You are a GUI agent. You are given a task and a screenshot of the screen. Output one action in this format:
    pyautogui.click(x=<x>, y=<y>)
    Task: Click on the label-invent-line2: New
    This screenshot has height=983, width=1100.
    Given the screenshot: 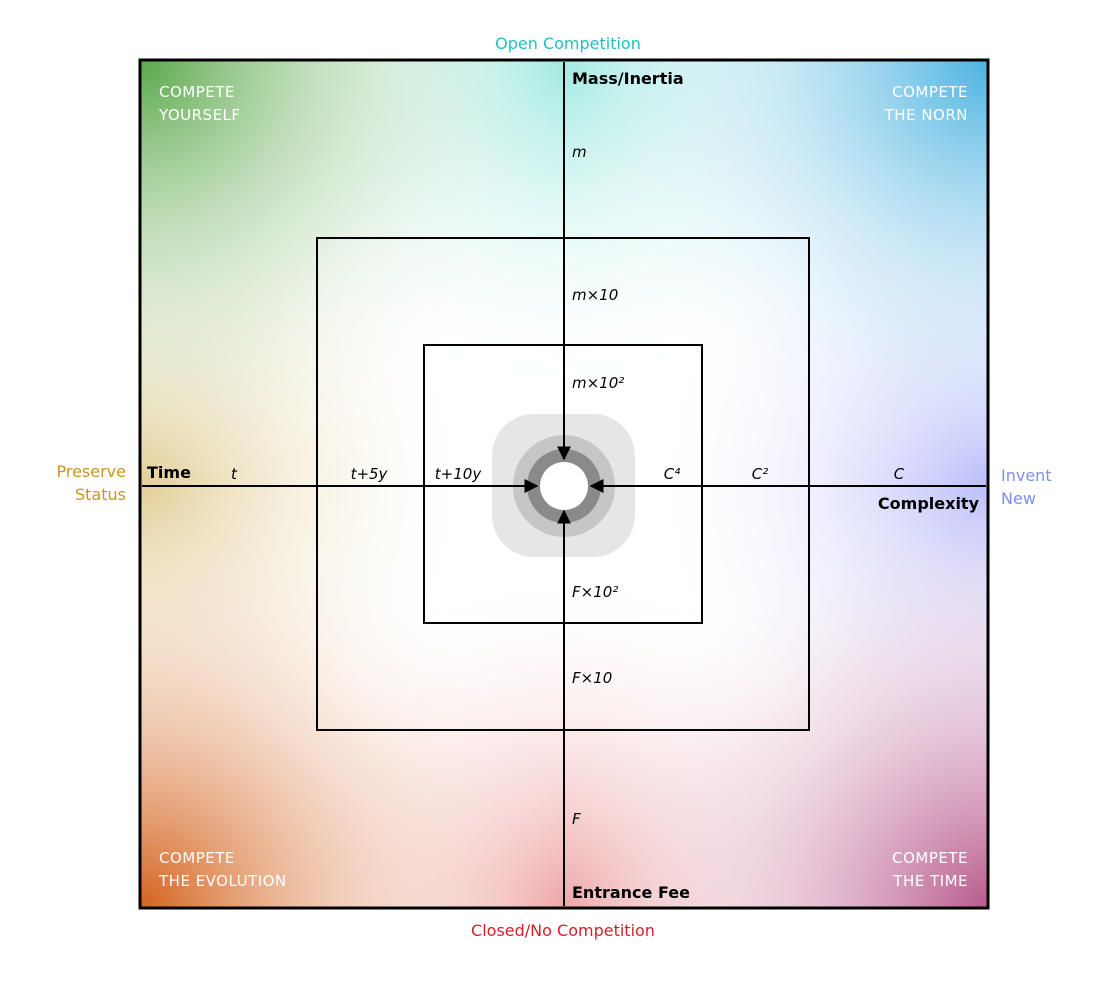 What is the action you would take?
    pyautogui.click(x=1018, y=498)
    